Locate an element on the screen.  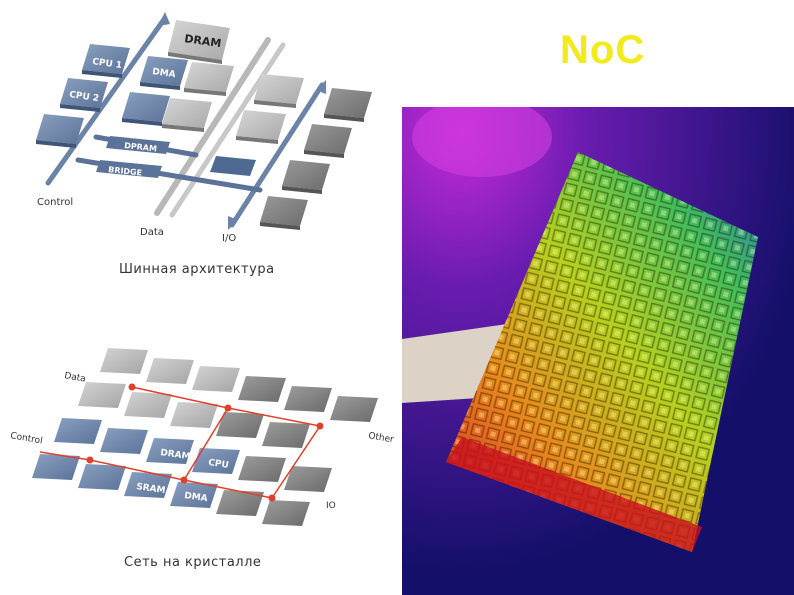
noc-route-top is located at coordinates (226, 442).